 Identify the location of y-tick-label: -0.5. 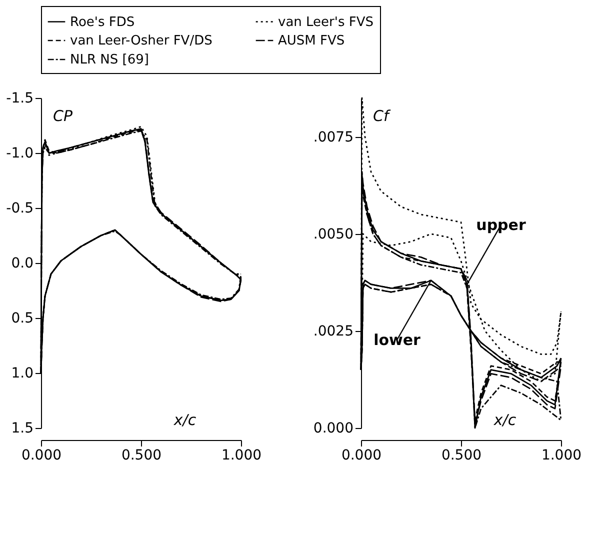
(20, 208).